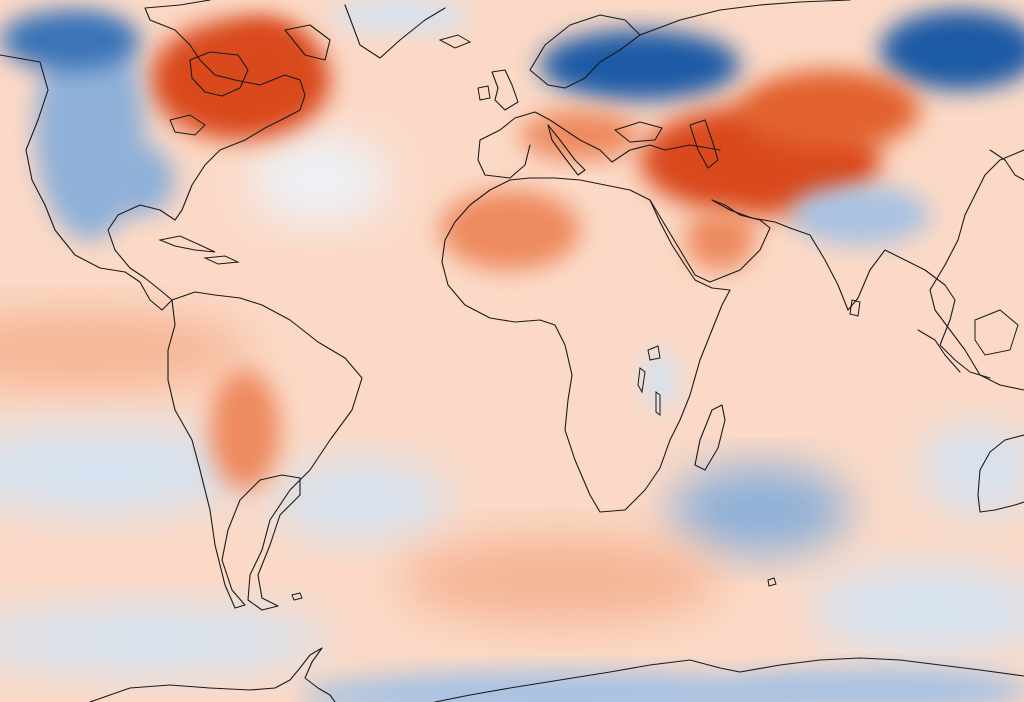  I want to click on tropical-pacific-warm-band, so click(125, 350).